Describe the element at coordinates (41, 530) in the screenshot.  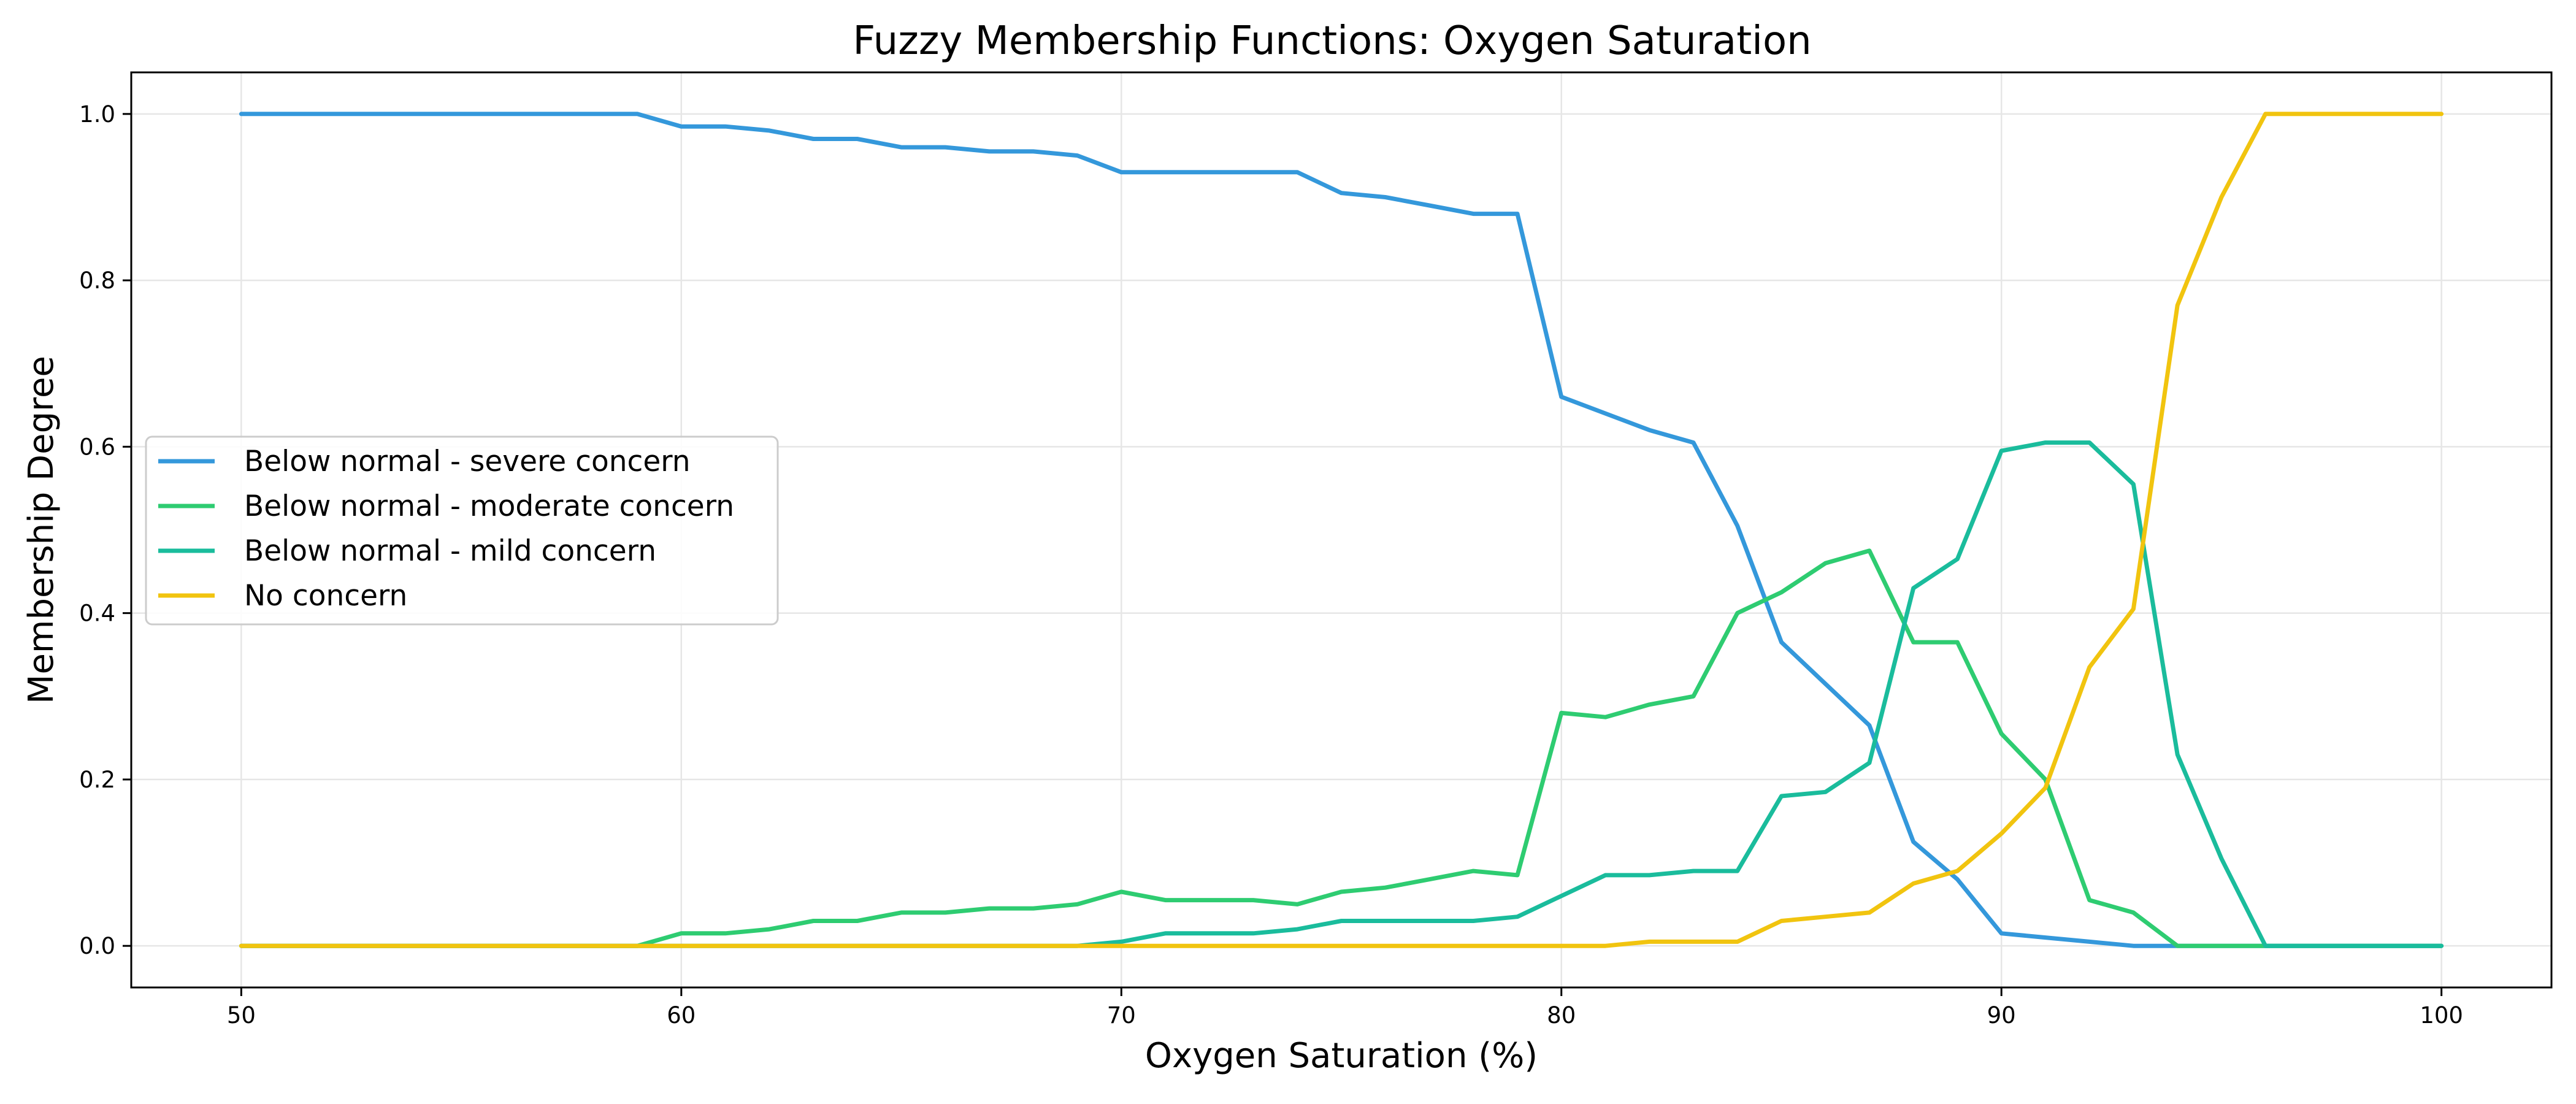
I see `y-axis-label: Membership Degree` at that location.